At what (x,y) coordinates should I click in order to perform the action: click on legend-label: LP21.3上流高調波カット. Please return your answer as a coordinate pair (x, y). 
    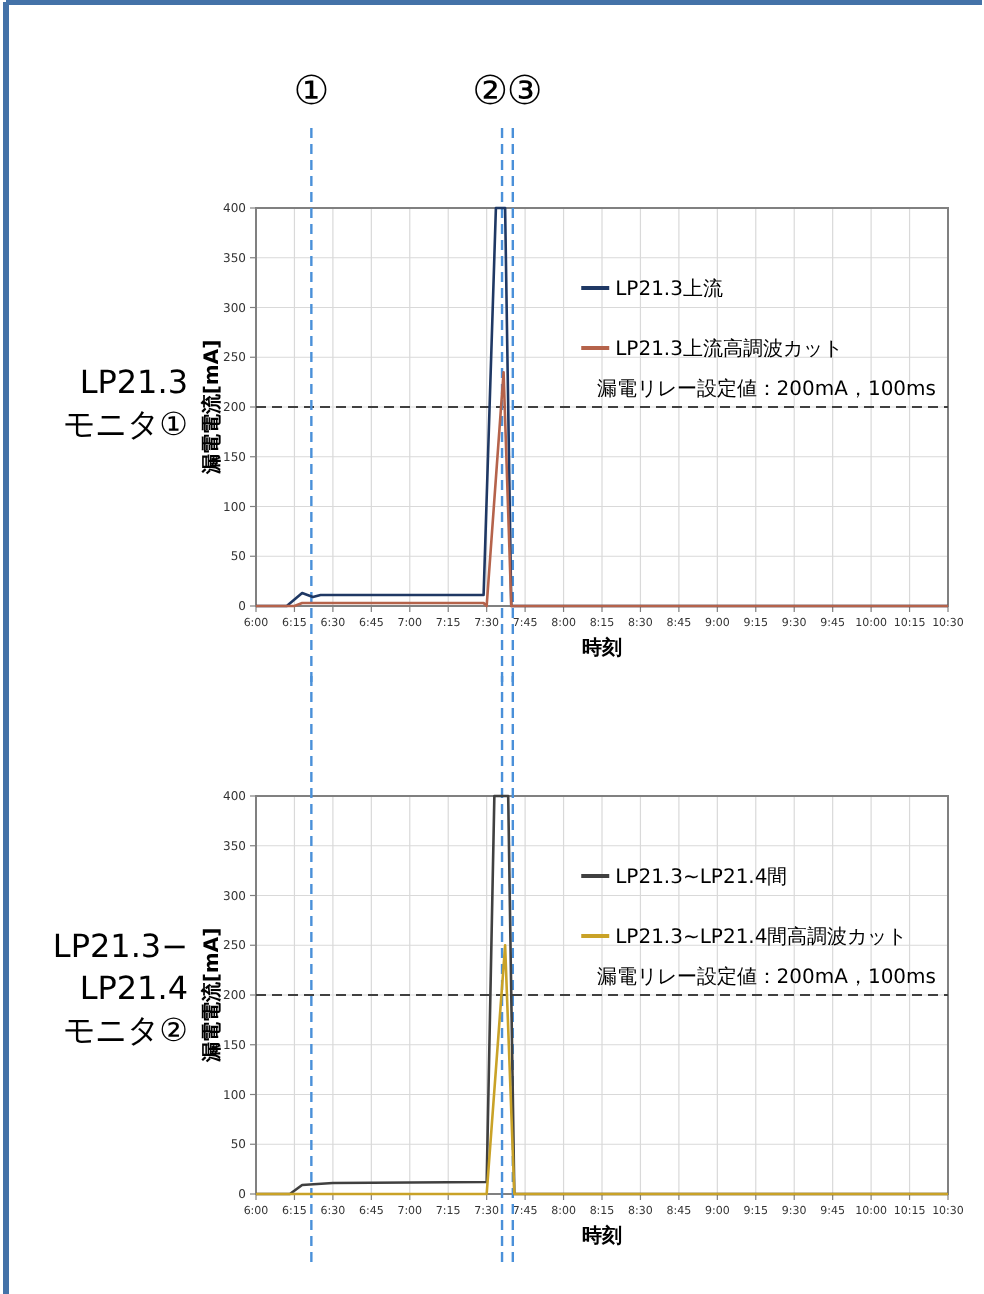
    Looking at the image, I should click on (729, 349).